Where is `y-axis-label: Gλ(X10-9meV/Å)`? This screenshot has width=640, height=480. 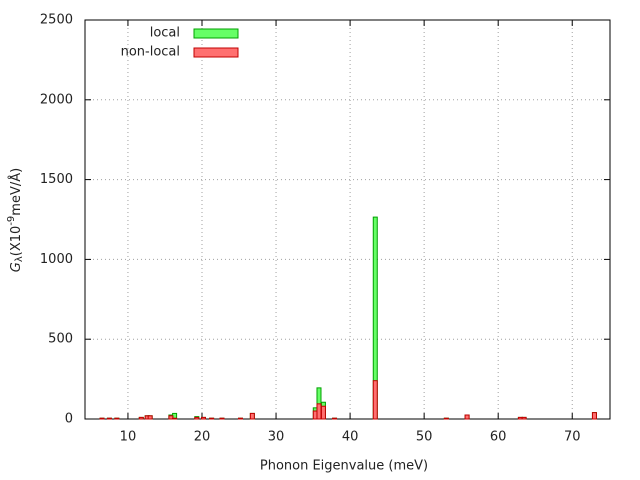 y-axis-label: Gλ(X10-9meV/Å) is located at coordinates (15, 220).